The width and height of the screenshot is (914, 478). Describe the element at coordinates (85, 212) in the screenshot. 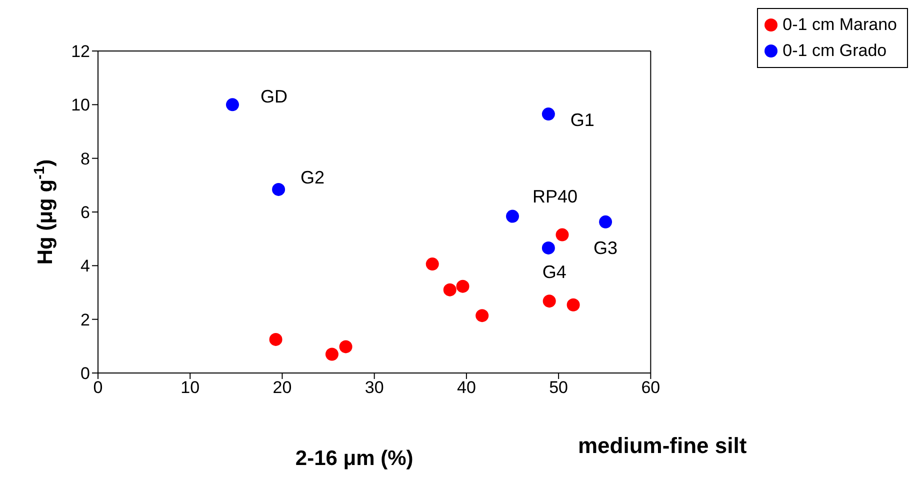

I see `y-tick-label: 6` at that location.